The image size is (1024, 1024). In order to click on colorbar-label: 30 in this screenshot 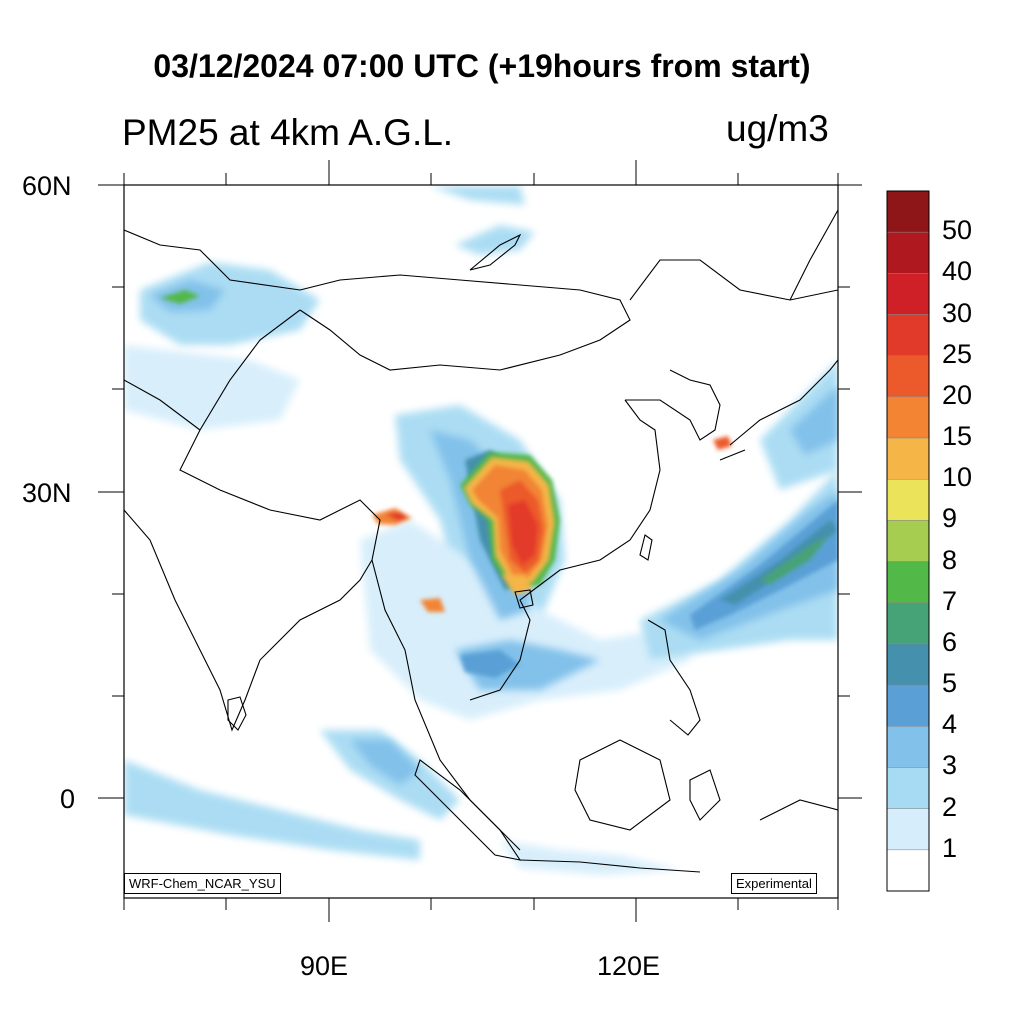, I will do `click(957, 312)`.